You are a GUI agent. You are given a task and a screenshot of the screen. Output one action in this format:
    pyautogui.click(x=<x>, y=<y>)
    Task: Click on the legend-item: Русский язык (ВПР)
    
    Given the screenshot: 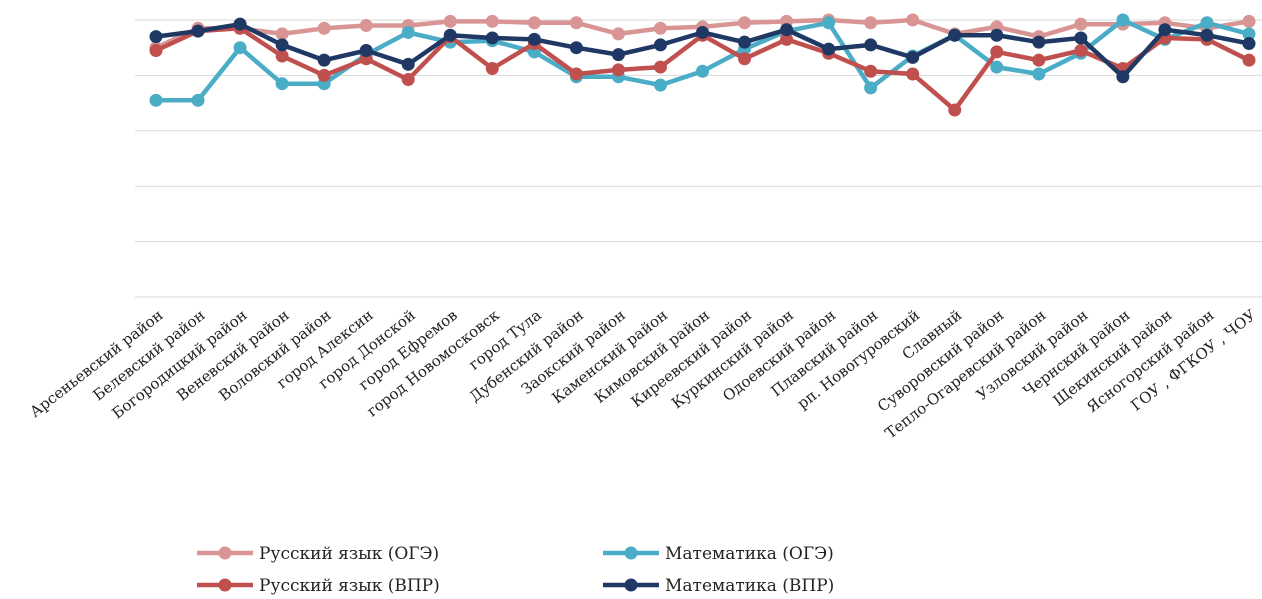 What is the action you would take?
    pyautogui.click(x=318, y=586)
    